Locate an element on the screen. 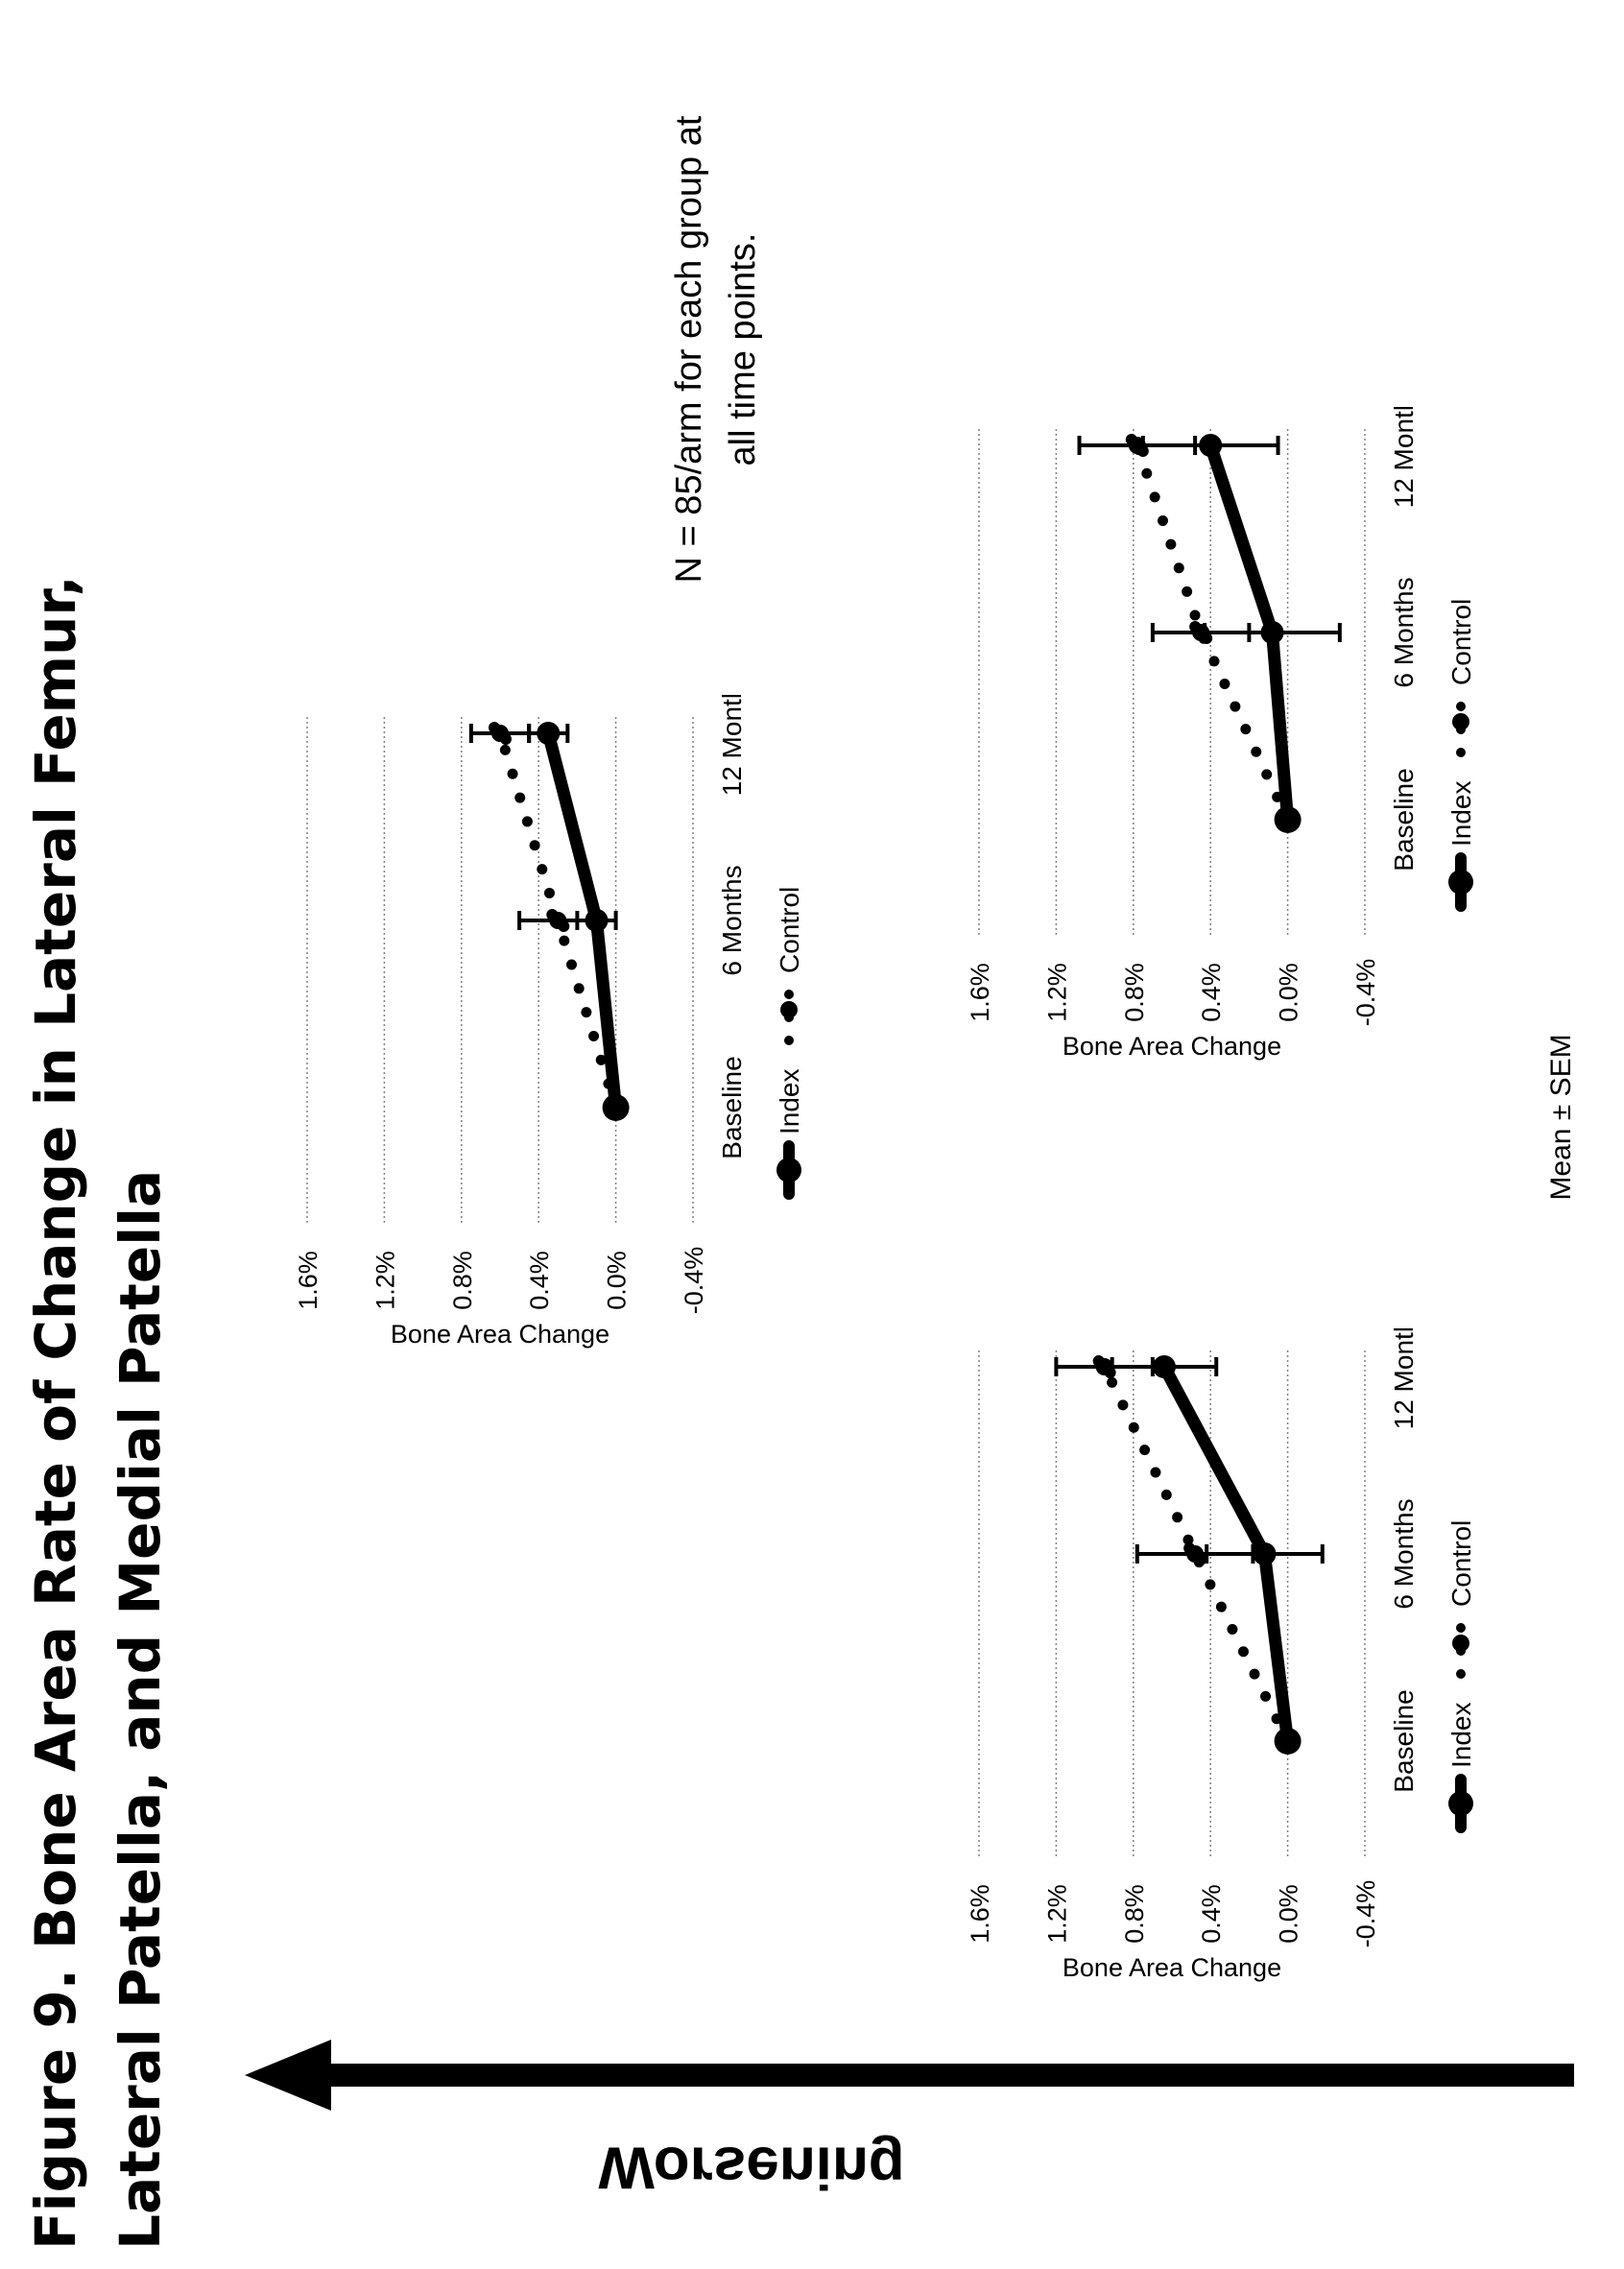 Image resolution: width=1624 pixels, height=2269 pixels. worsening-label-box: Worsening is located at coordinates (751, 2168).